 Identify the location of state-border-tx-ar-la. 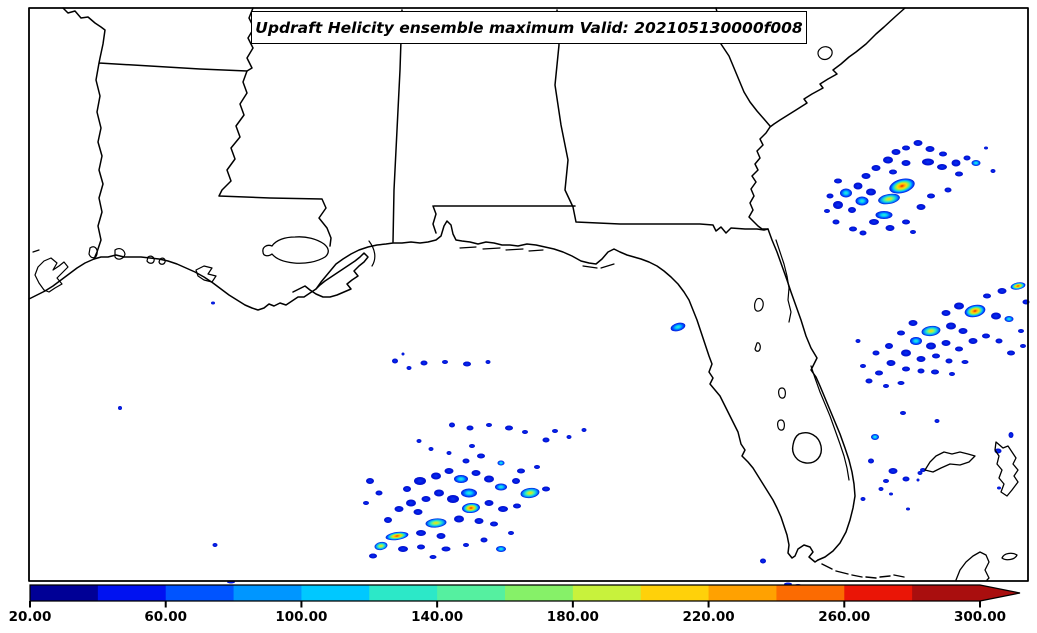
(155, 133).